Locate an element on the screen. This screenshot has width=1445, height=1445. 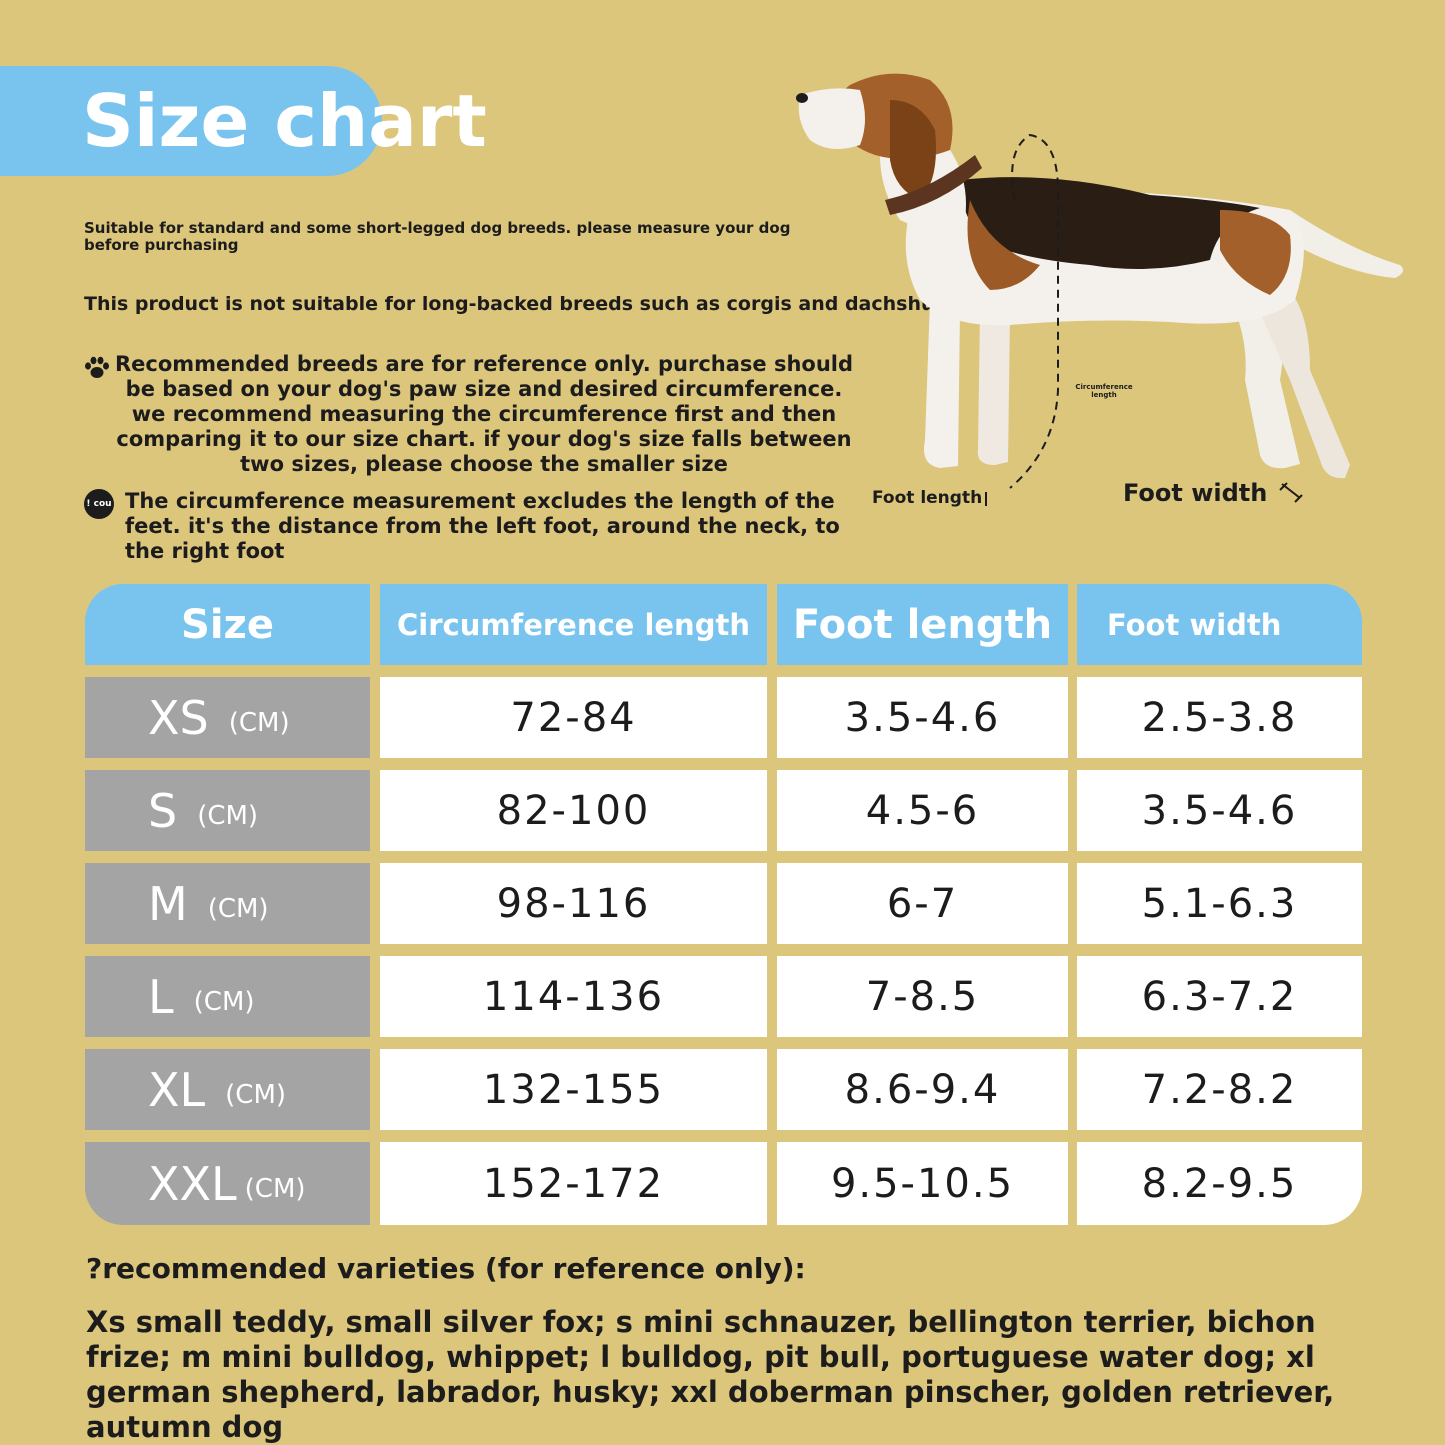
size-label: XXL is located at coordinates (192, 1183).